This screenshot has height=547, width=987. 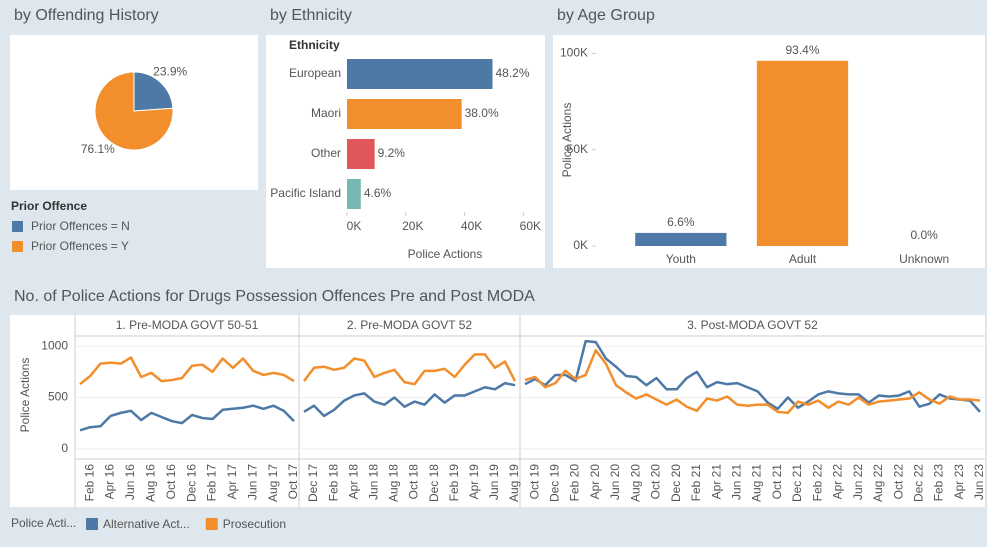 I want to click on y-tick-label: 1000, so click(x=54, y=345).